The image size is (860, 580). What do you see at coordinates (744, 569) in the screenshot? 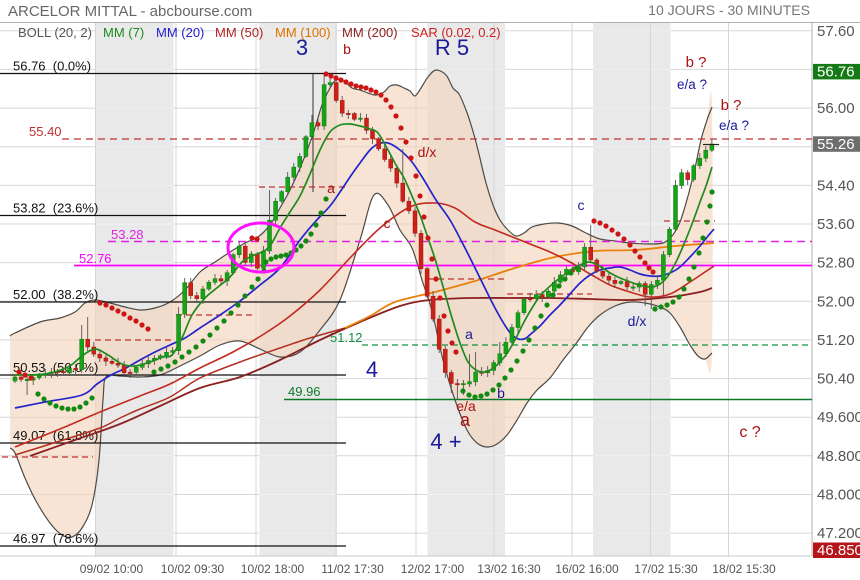
I see `svg-text: 18/02 15:30` at bounding box center [744, 569].